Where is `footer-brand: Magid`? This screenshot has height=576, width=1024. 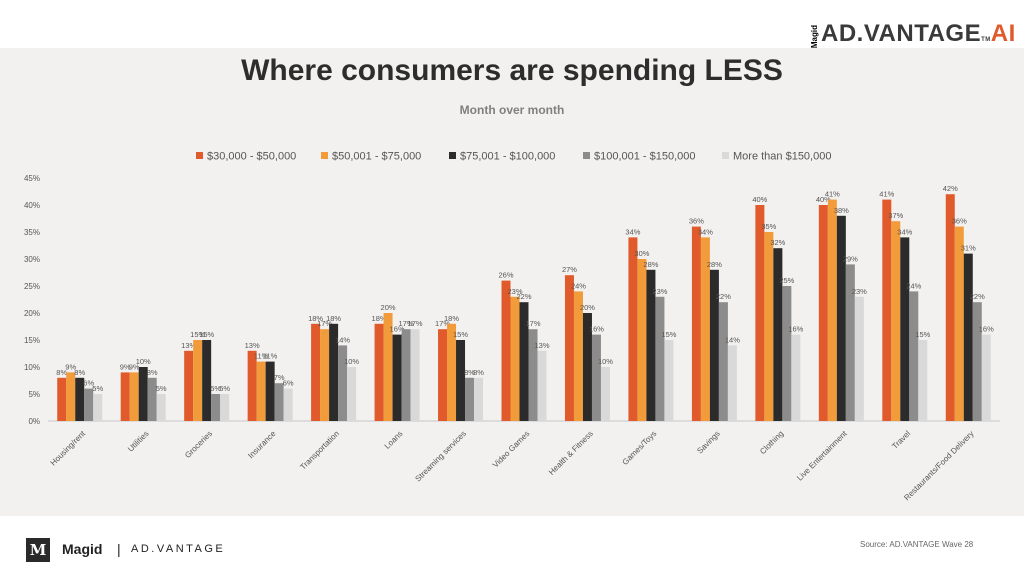
footer-brand: Magid is located at coordinates (82, 549).